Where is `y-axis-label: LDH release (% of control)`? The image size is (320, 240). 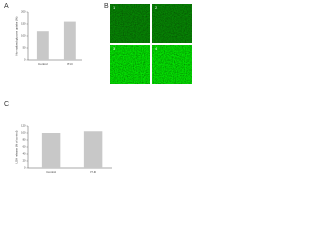 y-axis-label: LDH release (% of control) is located at coordinates (17, 146).